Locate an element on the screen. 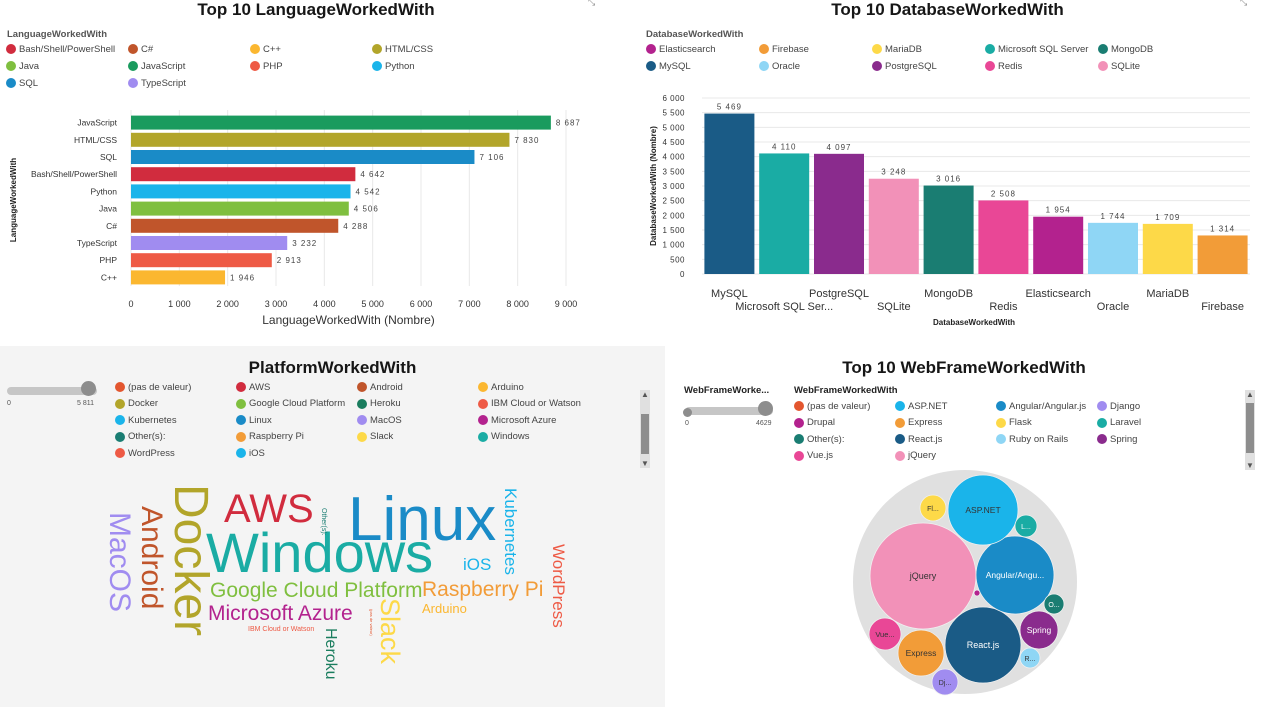  legend-item: Redis is located at coordinates (1003, 66).